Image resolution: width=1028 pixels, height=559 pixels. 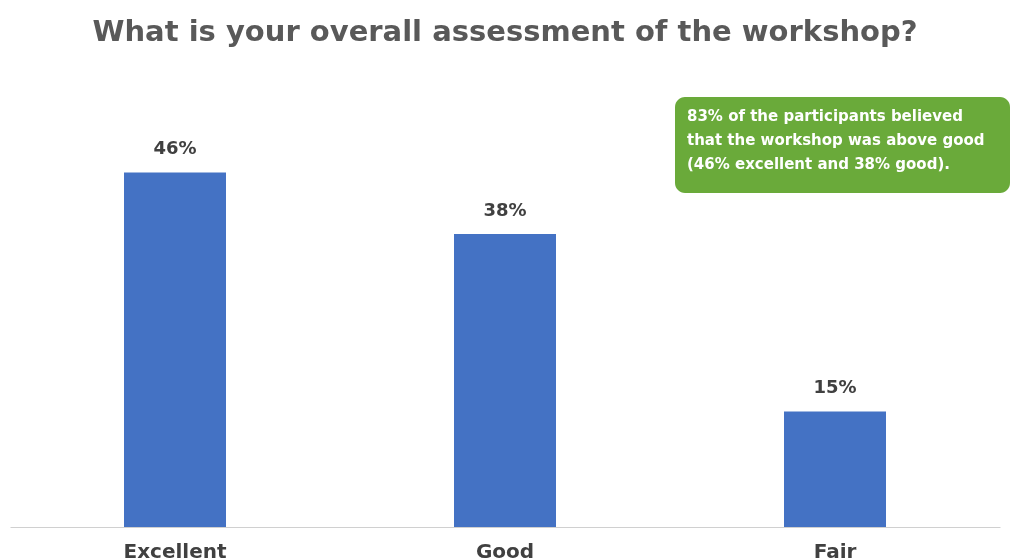 What do you see at coordinates (505, 31) in the screenshot?
I see `chart-title: What is your overall assessment of the workshop?` at bounding box center [505, 31].